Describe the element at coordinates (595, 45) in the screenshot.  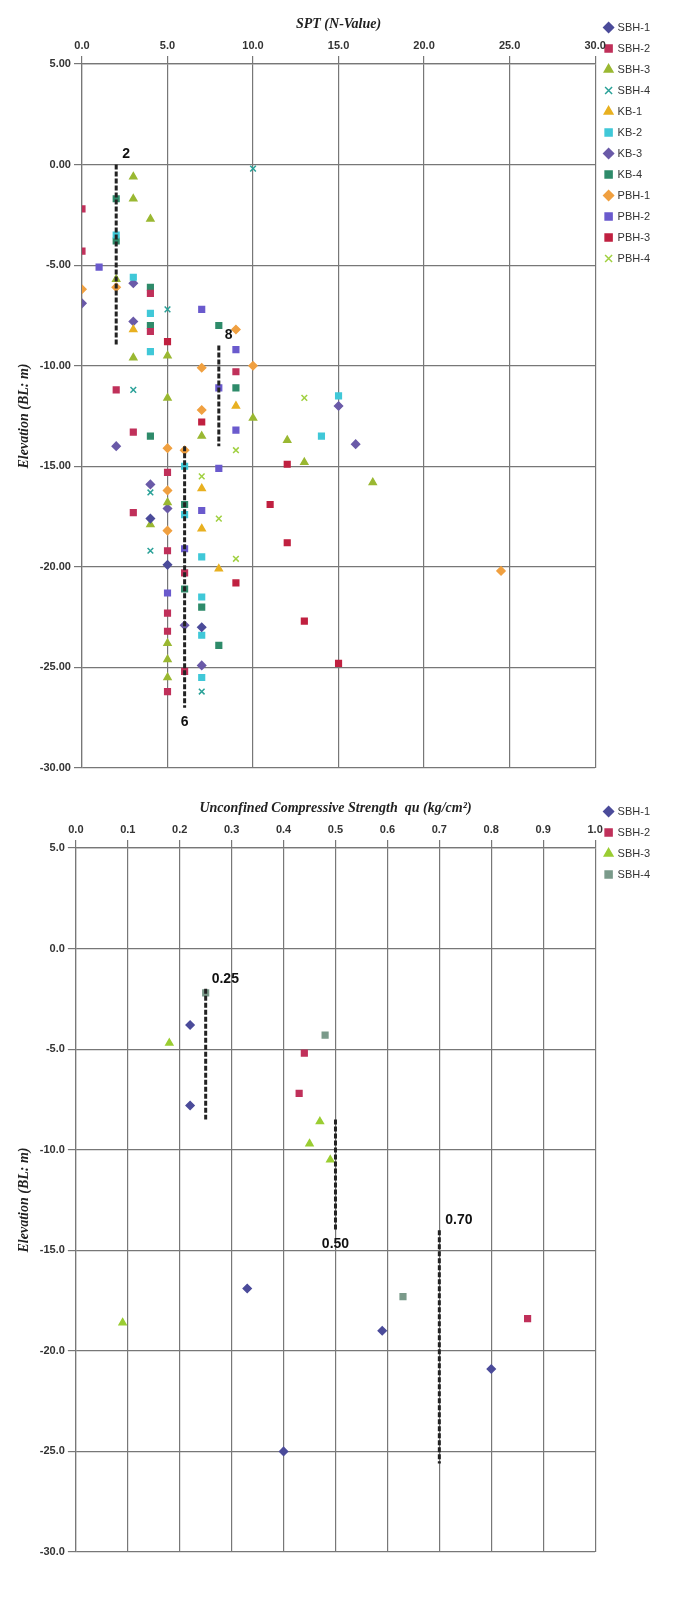
I see `x-tick-label: 30.0` at that location.